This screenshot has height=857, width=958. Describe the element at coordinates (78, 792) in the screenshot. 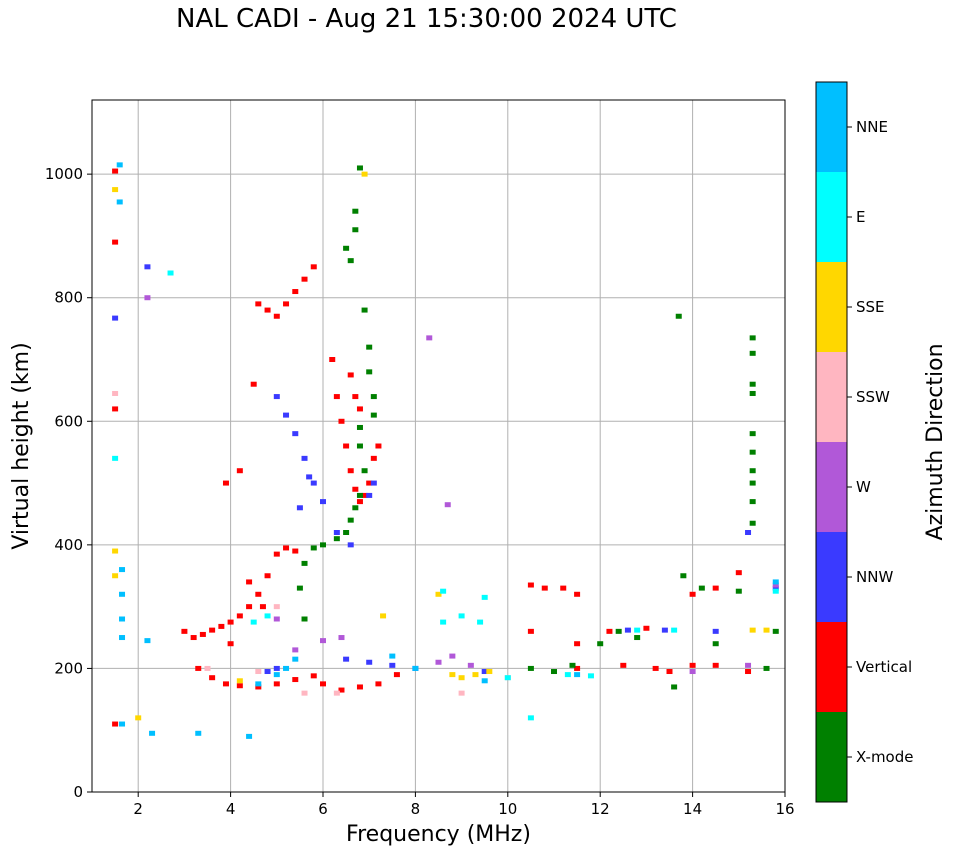

I see `y-tick-label: 0` at that location.